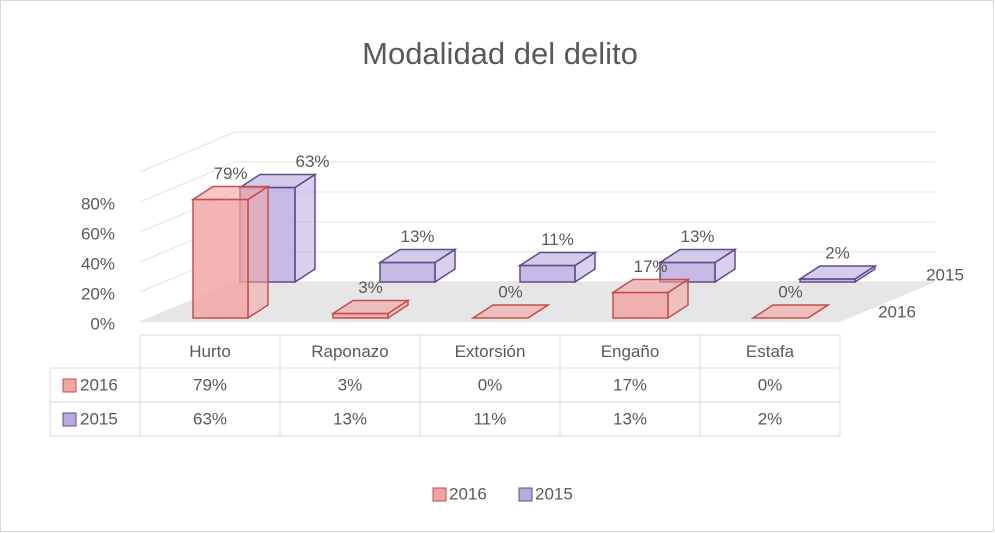 The image size is (995, 533). What do you see at coordinates (650, 266) in the screenshot?
I see `data-label: 17%` at bounding box center [650, 266].